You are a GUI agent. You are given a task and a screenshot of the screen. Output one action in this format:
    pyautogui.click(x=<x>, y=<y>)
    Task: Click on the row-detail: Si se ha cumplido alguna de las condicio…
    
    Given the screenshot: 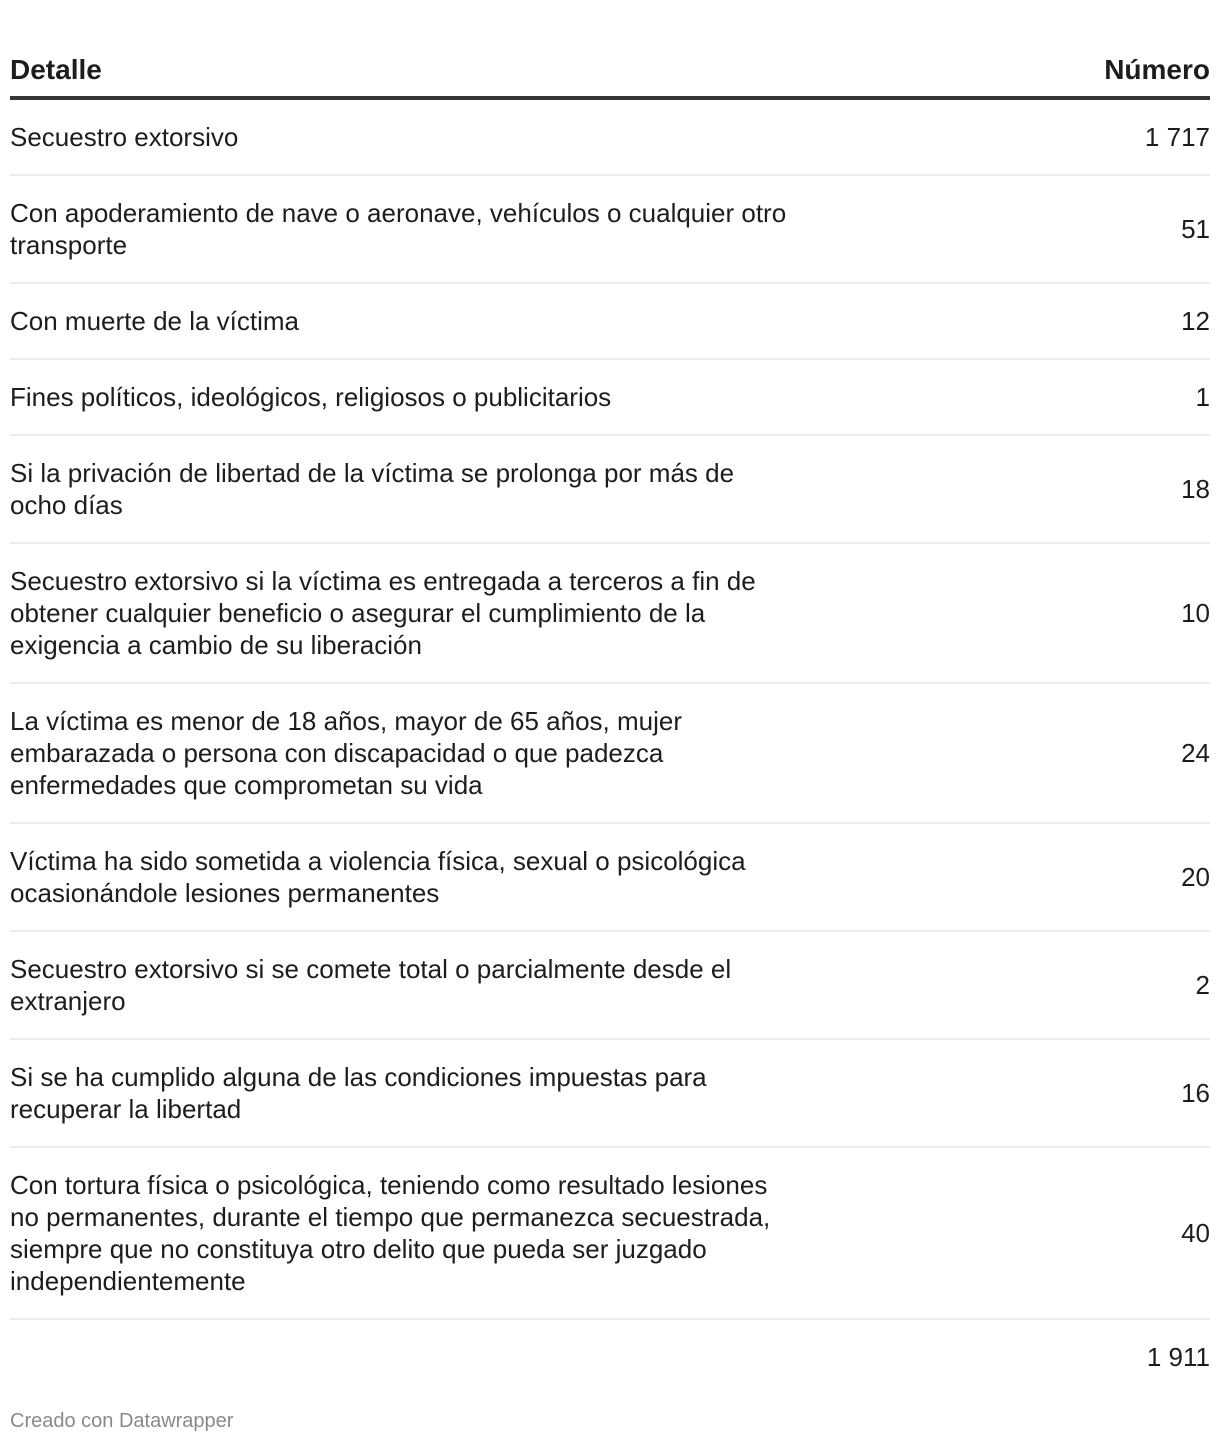 What is the action you would take?
    pyautogui.click(x=358, y=1093)
    